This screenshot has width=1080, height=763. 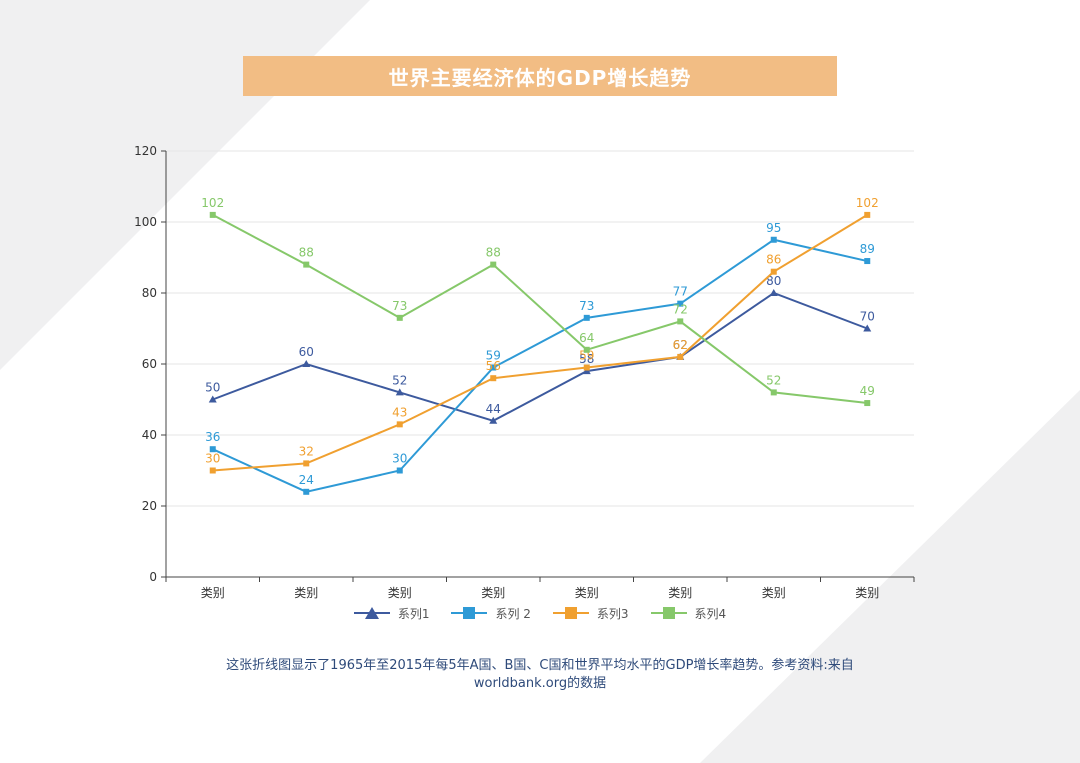 I want to click on data-label: 56, so click(x=493, y=366).